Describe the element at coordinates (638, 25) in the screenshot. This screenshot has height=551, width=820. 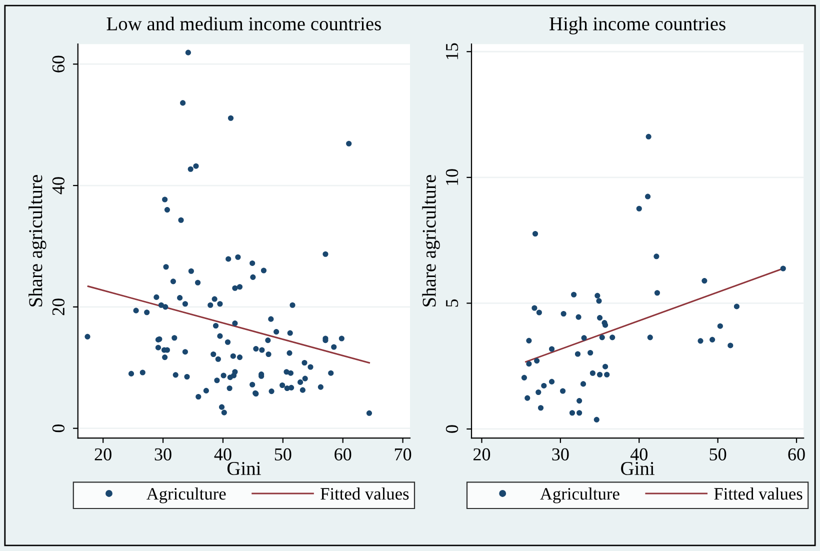
I see `chart-title: High income countries` at that location.